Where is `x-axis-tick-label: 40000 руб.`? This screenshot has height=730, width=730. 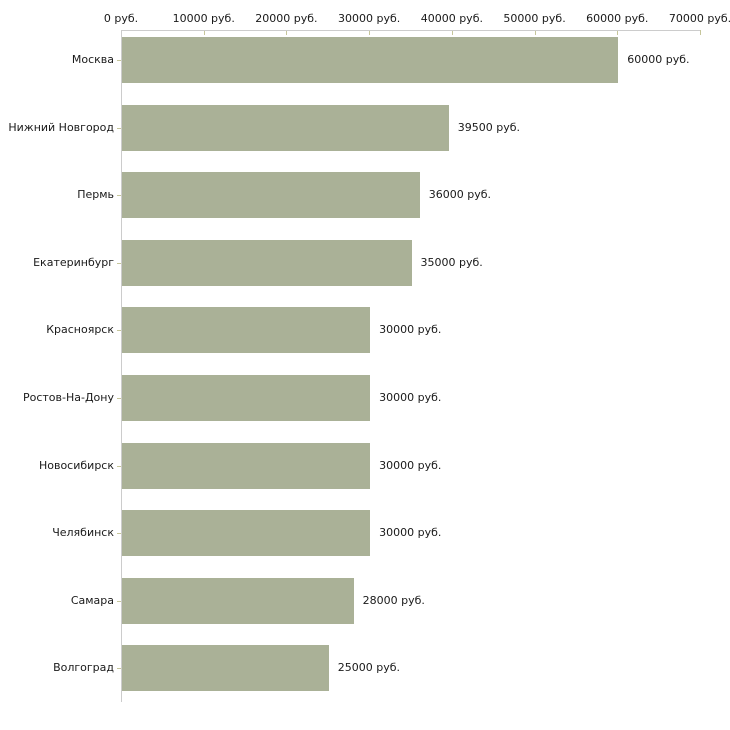 x-axis-tick-label: 40000 руб. is located at coordinates (451, 18).